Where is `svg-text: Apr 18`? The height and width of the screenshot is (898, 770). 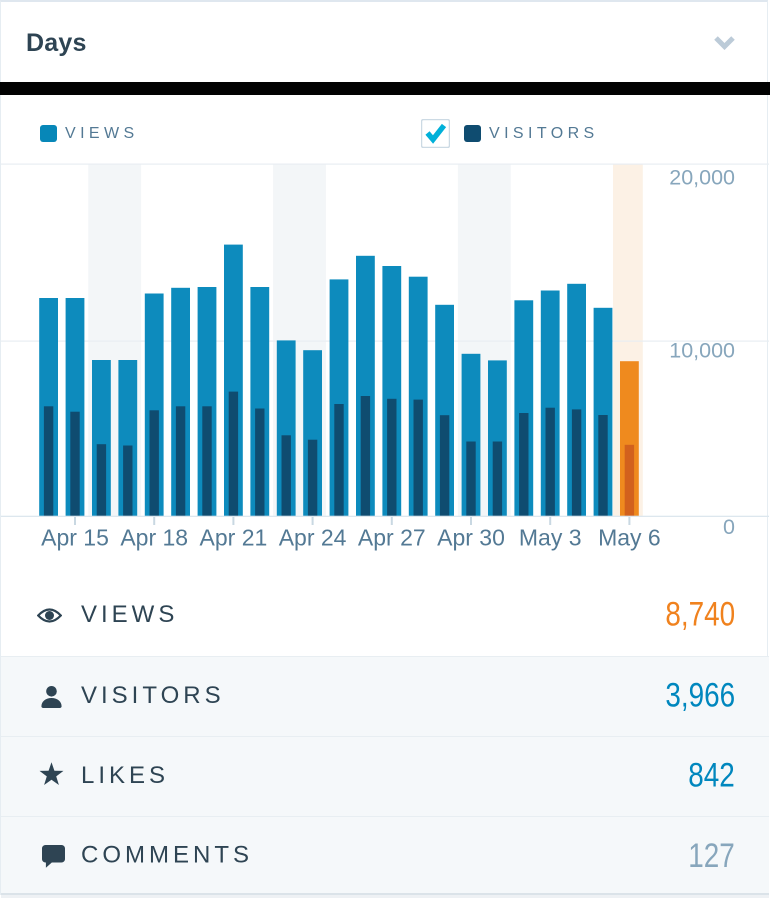
svg-text: Apr 18 is located at coordinates (154, 538).